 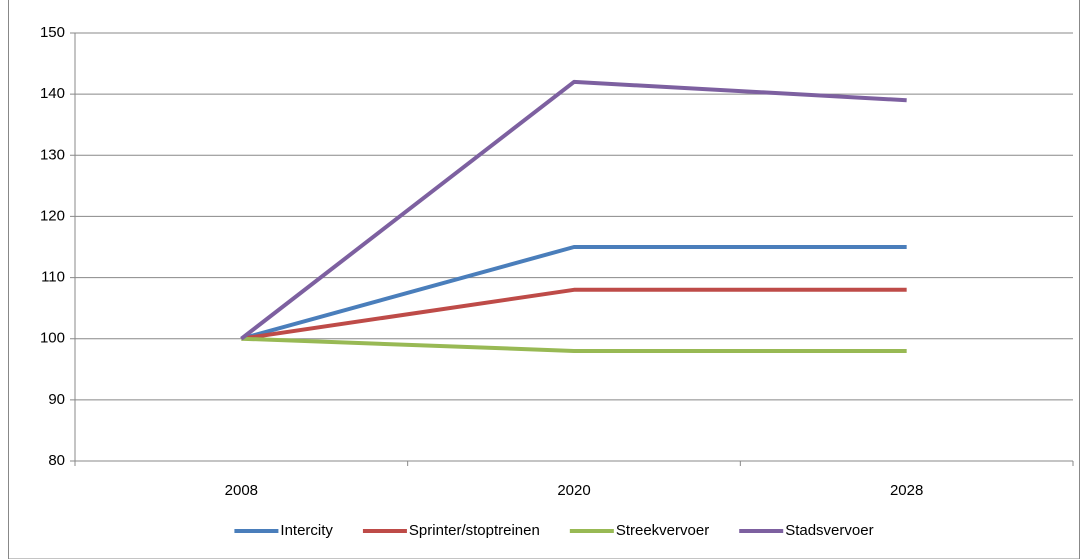 What do you see at coordinates (573, 490) in the screenshot?
I see `x-tick-label: 2020` at bounding box center [573, 490].